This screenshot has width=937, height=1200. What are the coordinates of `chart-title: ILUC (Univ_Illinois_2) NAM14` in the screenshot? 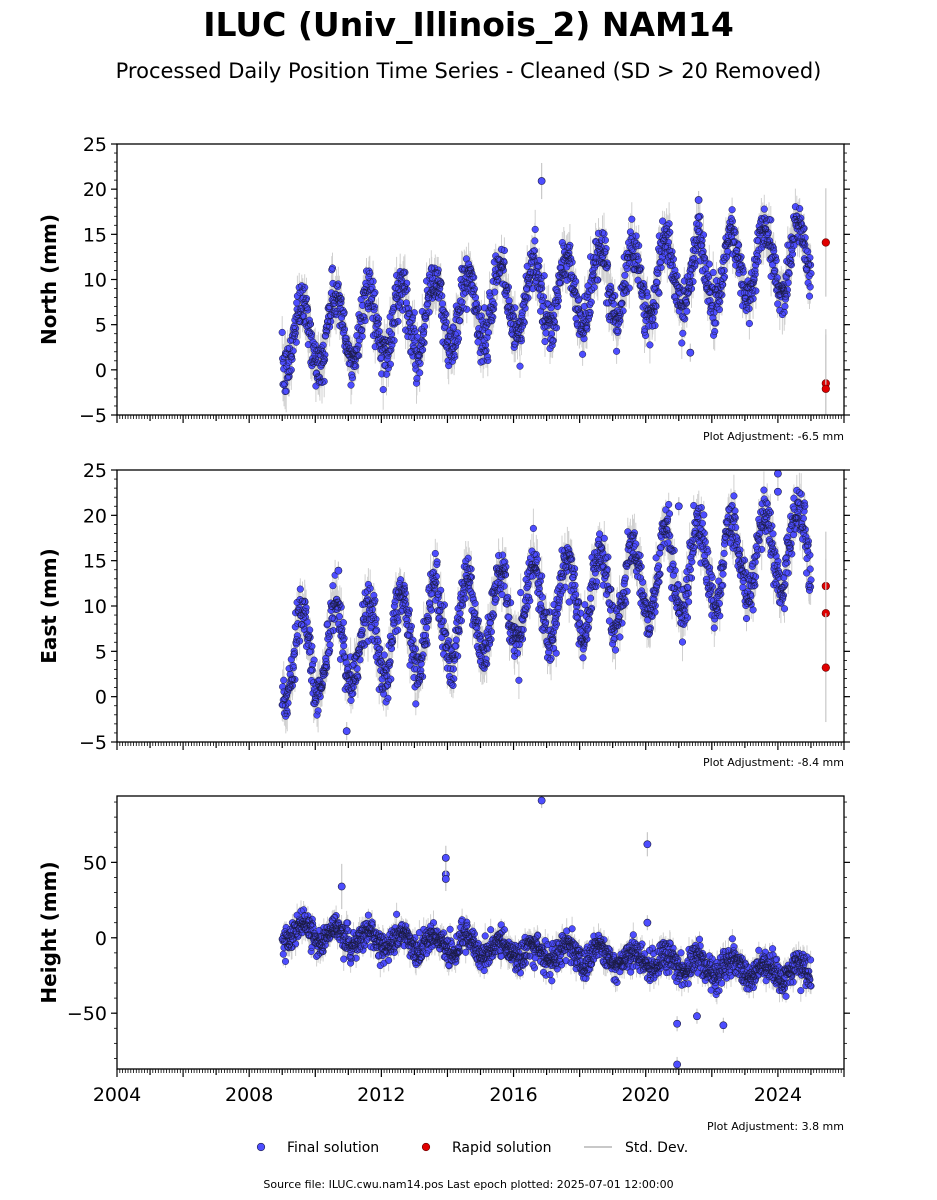 It's located at (468, 24).